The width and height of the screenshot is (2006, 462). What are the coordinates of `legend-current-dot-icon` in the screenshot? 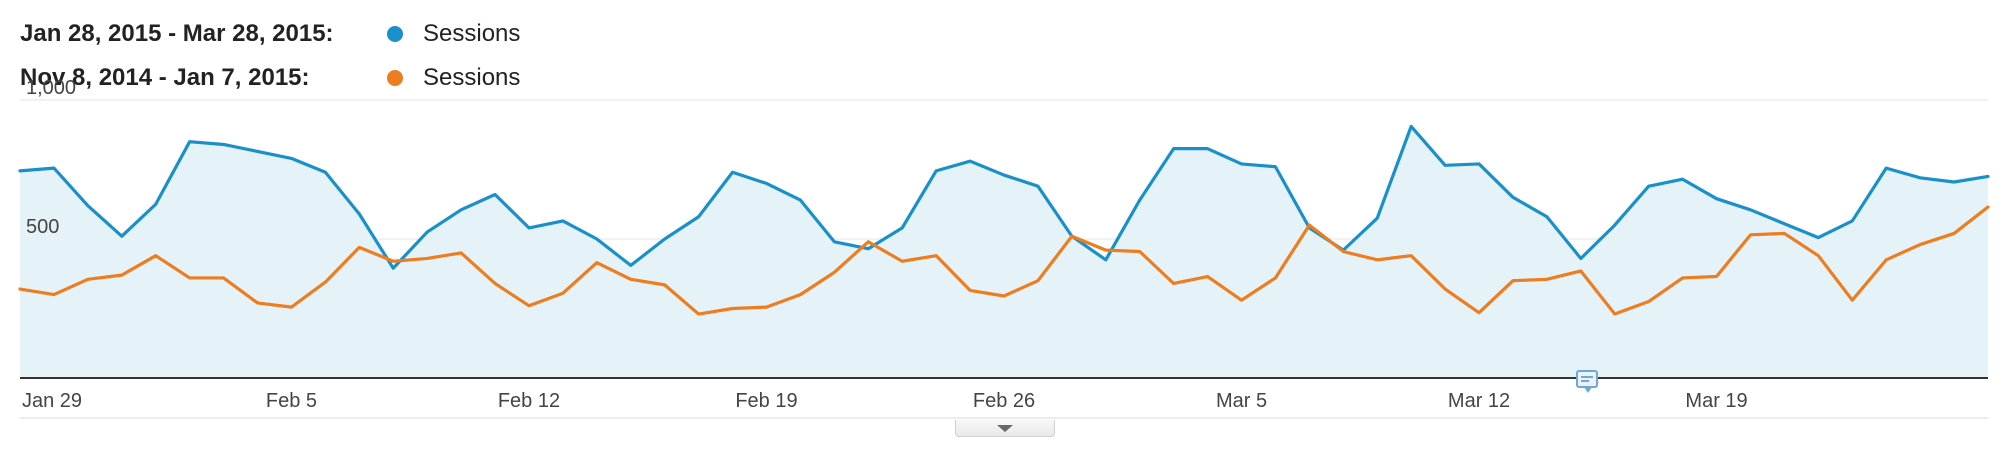 It's located at (395, 34).